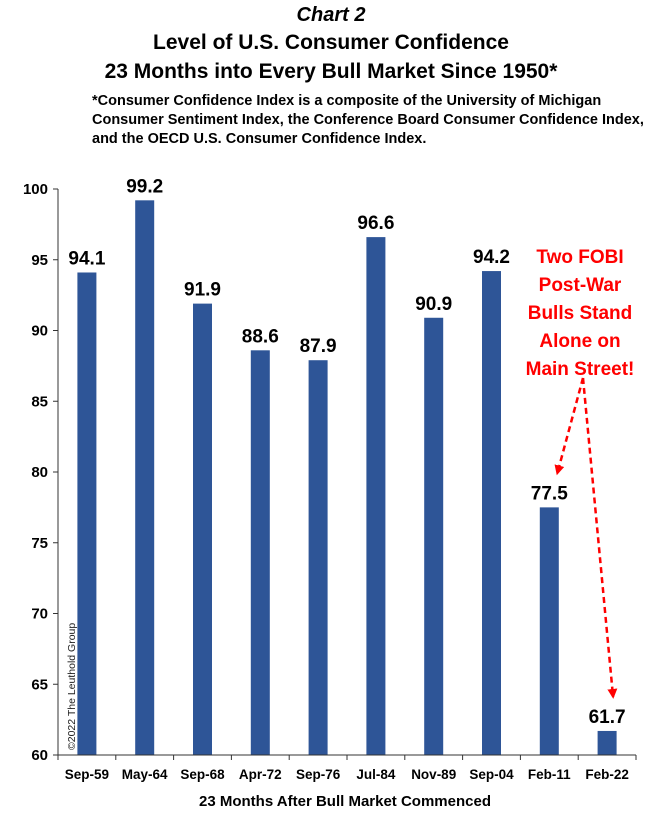 The height and width of the screenshot is (816, 662). Describe the element at coordinates (433, 774) in the screenshot. I see `x-tick-label-Nov-89: Nov-89` at that location.